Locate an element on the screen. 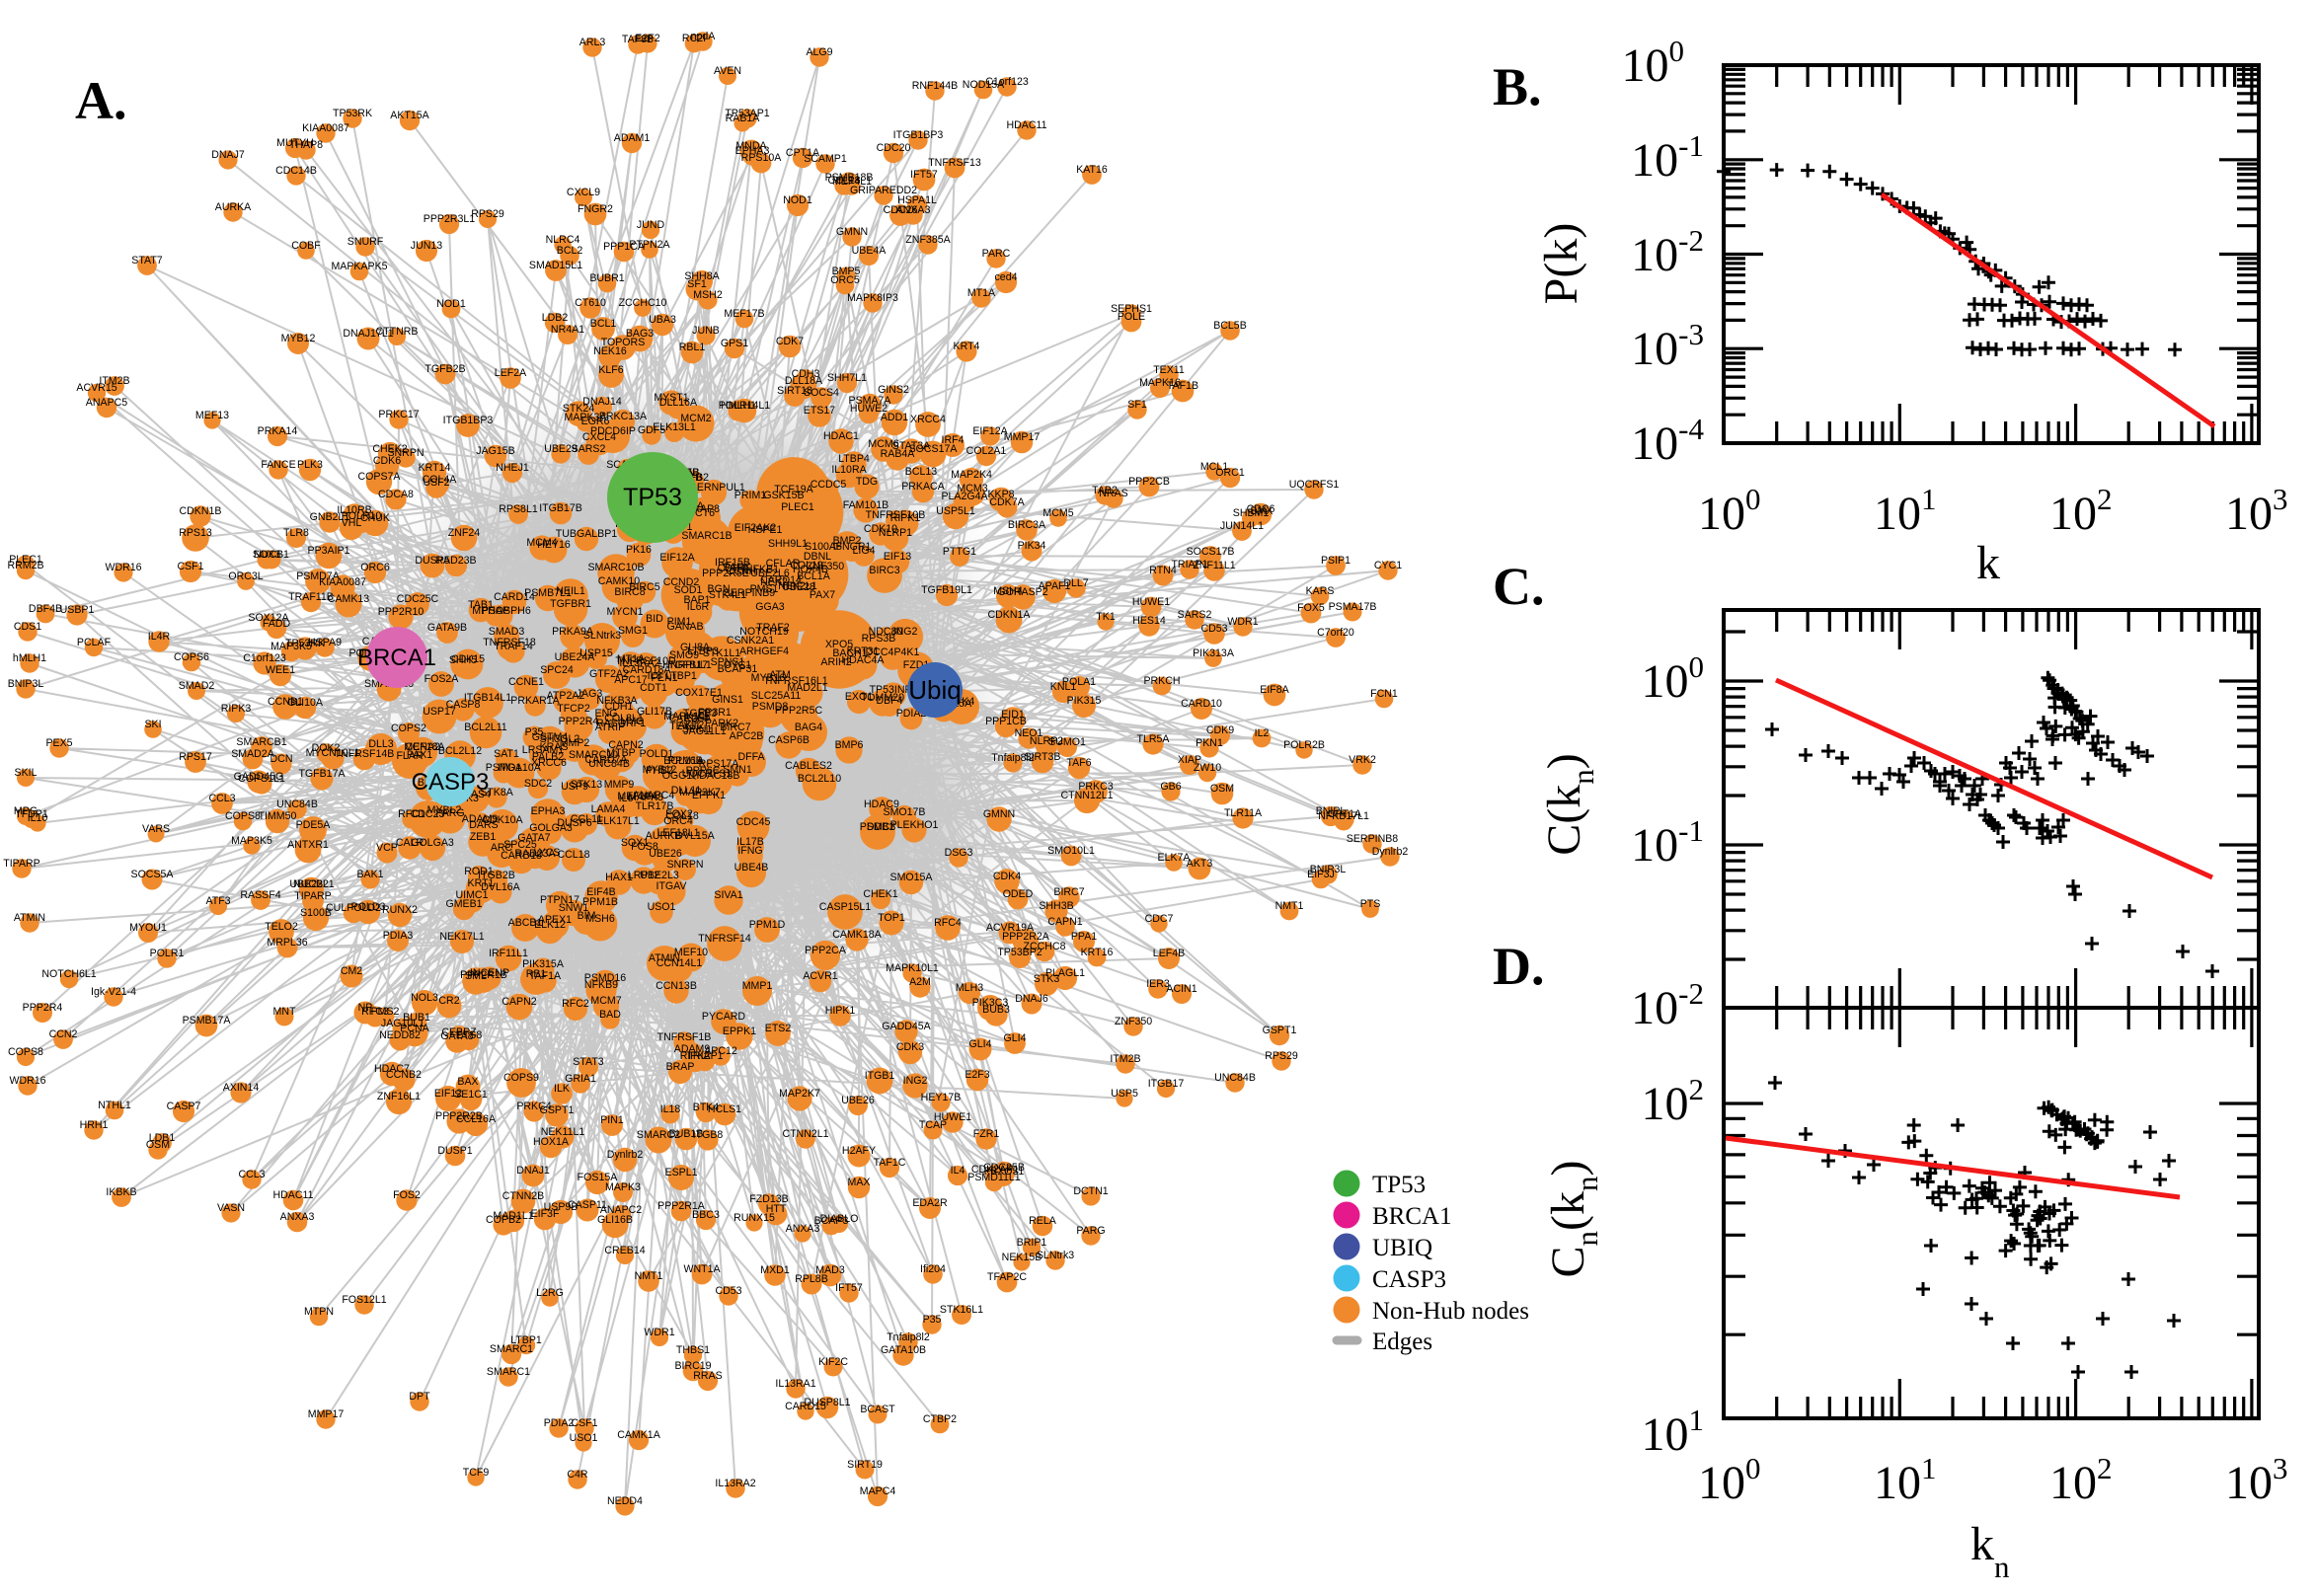 The image size is (2316, 1596). svg-text: CCL18 is located at coordinates (574, 855).